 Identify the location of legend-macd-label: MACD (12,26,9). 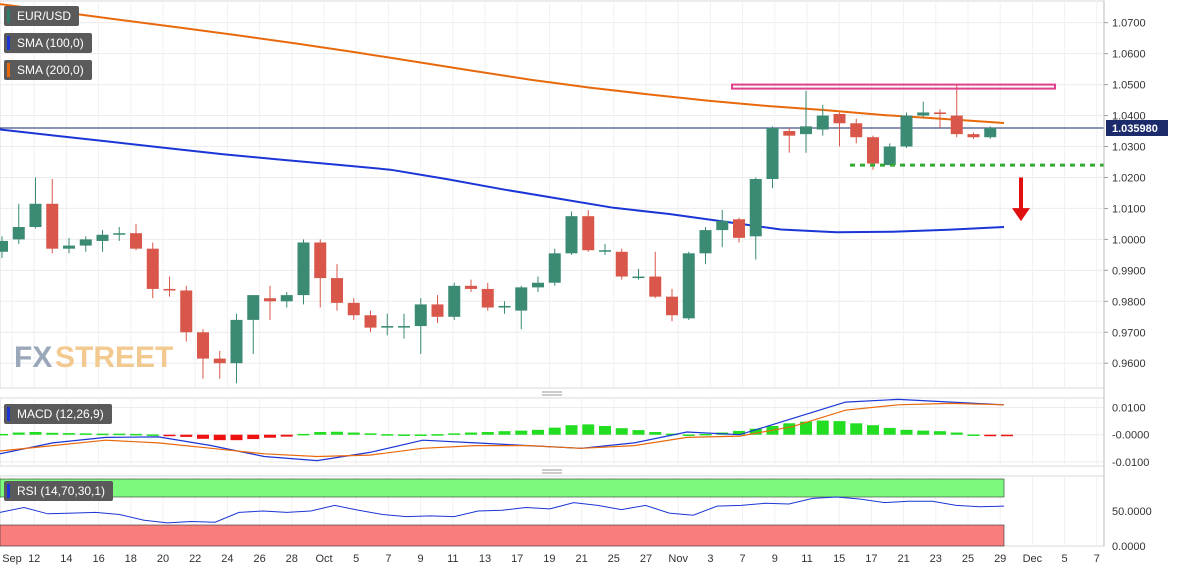
(60, 414).